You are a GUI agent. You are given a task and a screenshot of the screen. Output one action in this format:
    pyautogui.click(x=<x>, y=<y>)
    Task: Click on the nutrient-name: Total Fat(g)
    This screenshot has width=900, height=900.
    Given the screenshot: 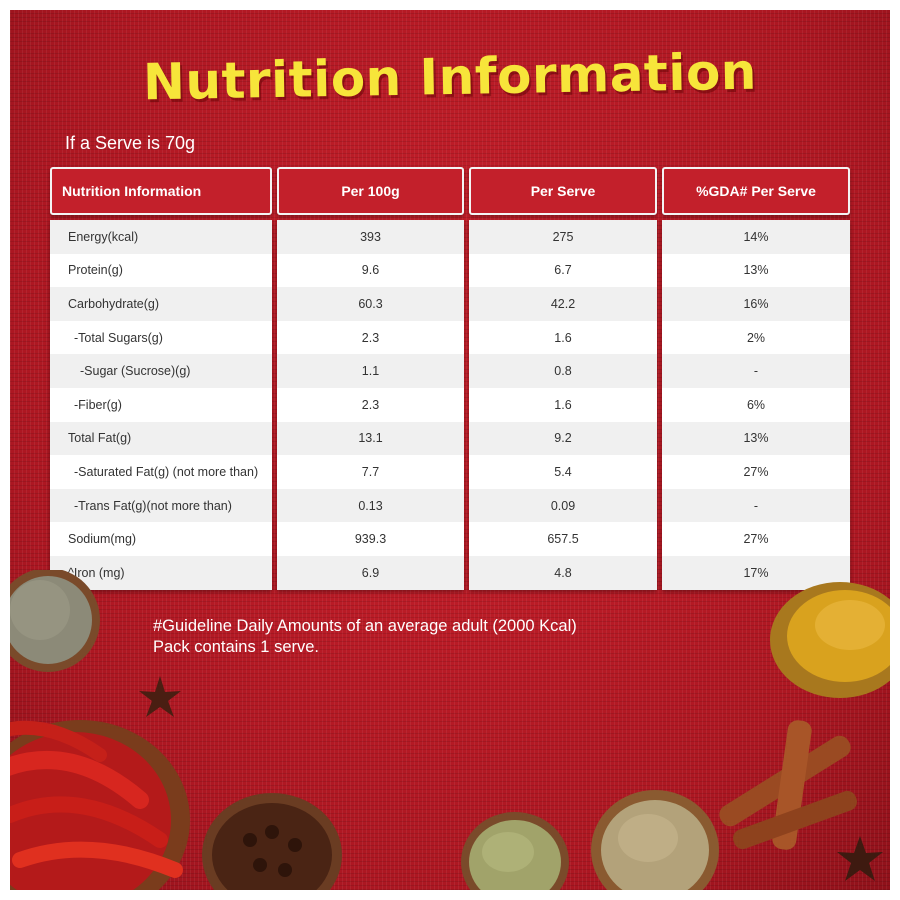 What is the action you would take?
    pyautogui.click(x=161, y=438)
    